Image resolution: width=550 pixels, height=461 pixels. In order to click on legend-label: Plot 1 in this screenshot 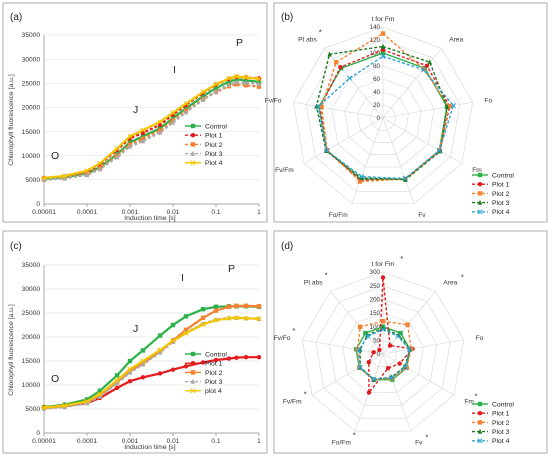, I will do `click(214, 364)`.